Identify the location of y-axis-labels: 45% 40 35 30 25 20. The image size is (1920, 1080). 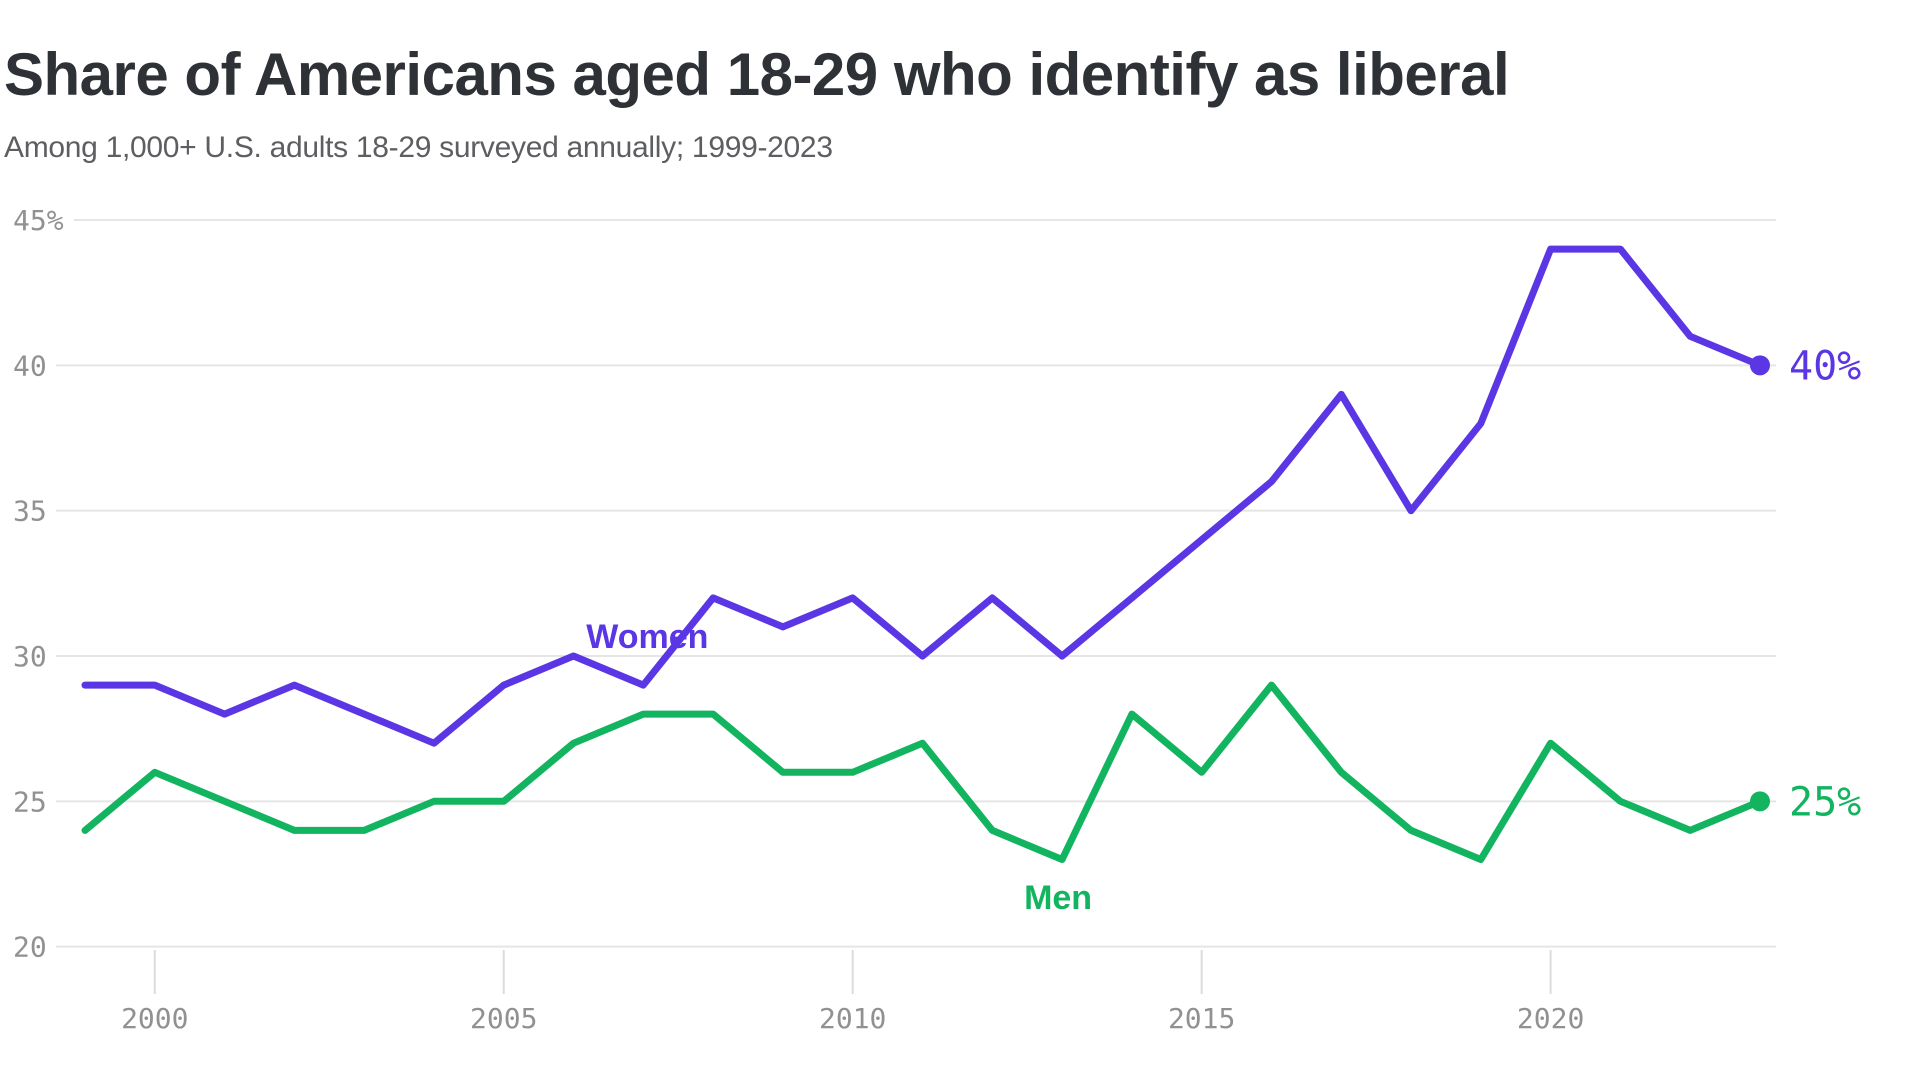
(38, 584).